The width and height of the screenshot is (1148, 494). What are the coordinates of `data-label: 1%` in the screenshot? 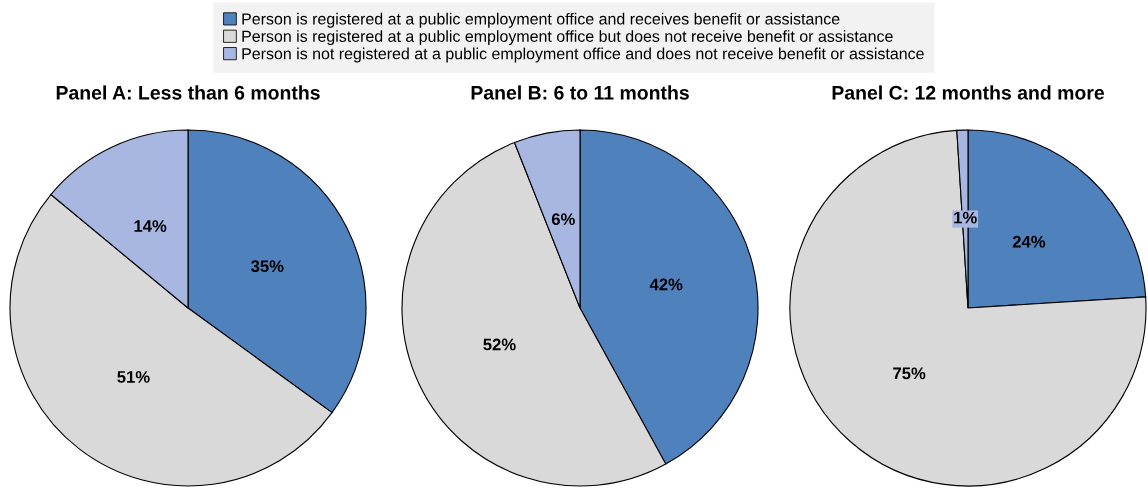 It's located at (965, 217).